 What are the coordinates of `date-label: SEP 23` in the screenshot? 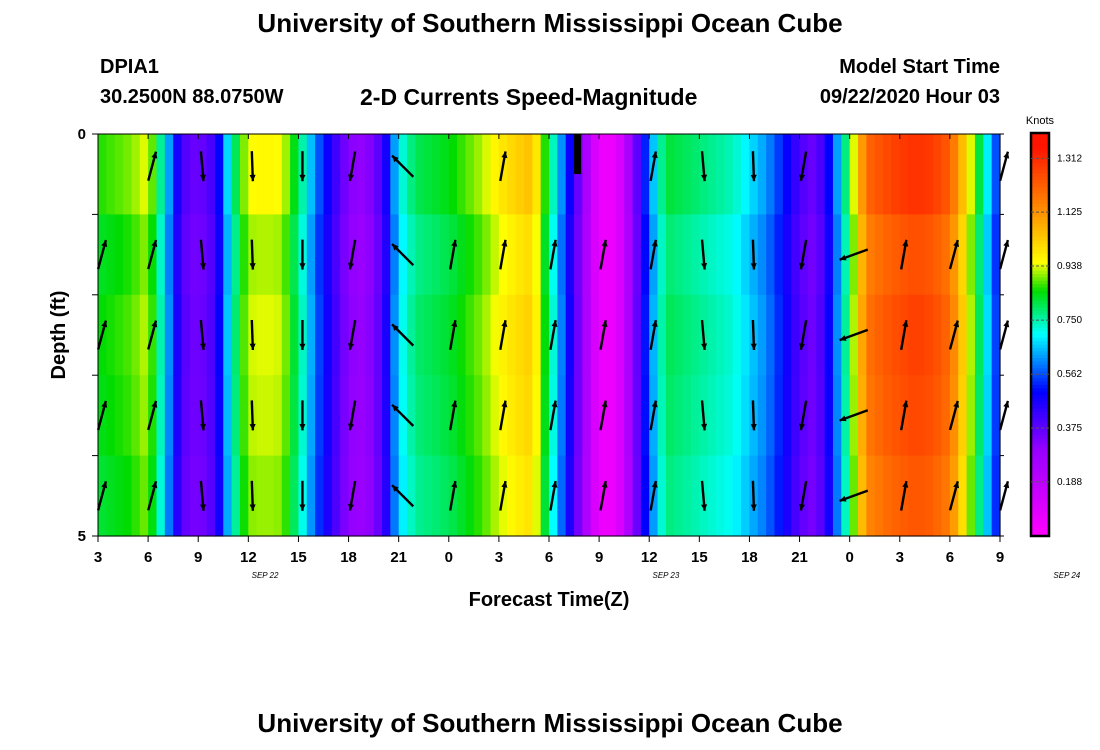 It's located at (666, 575).